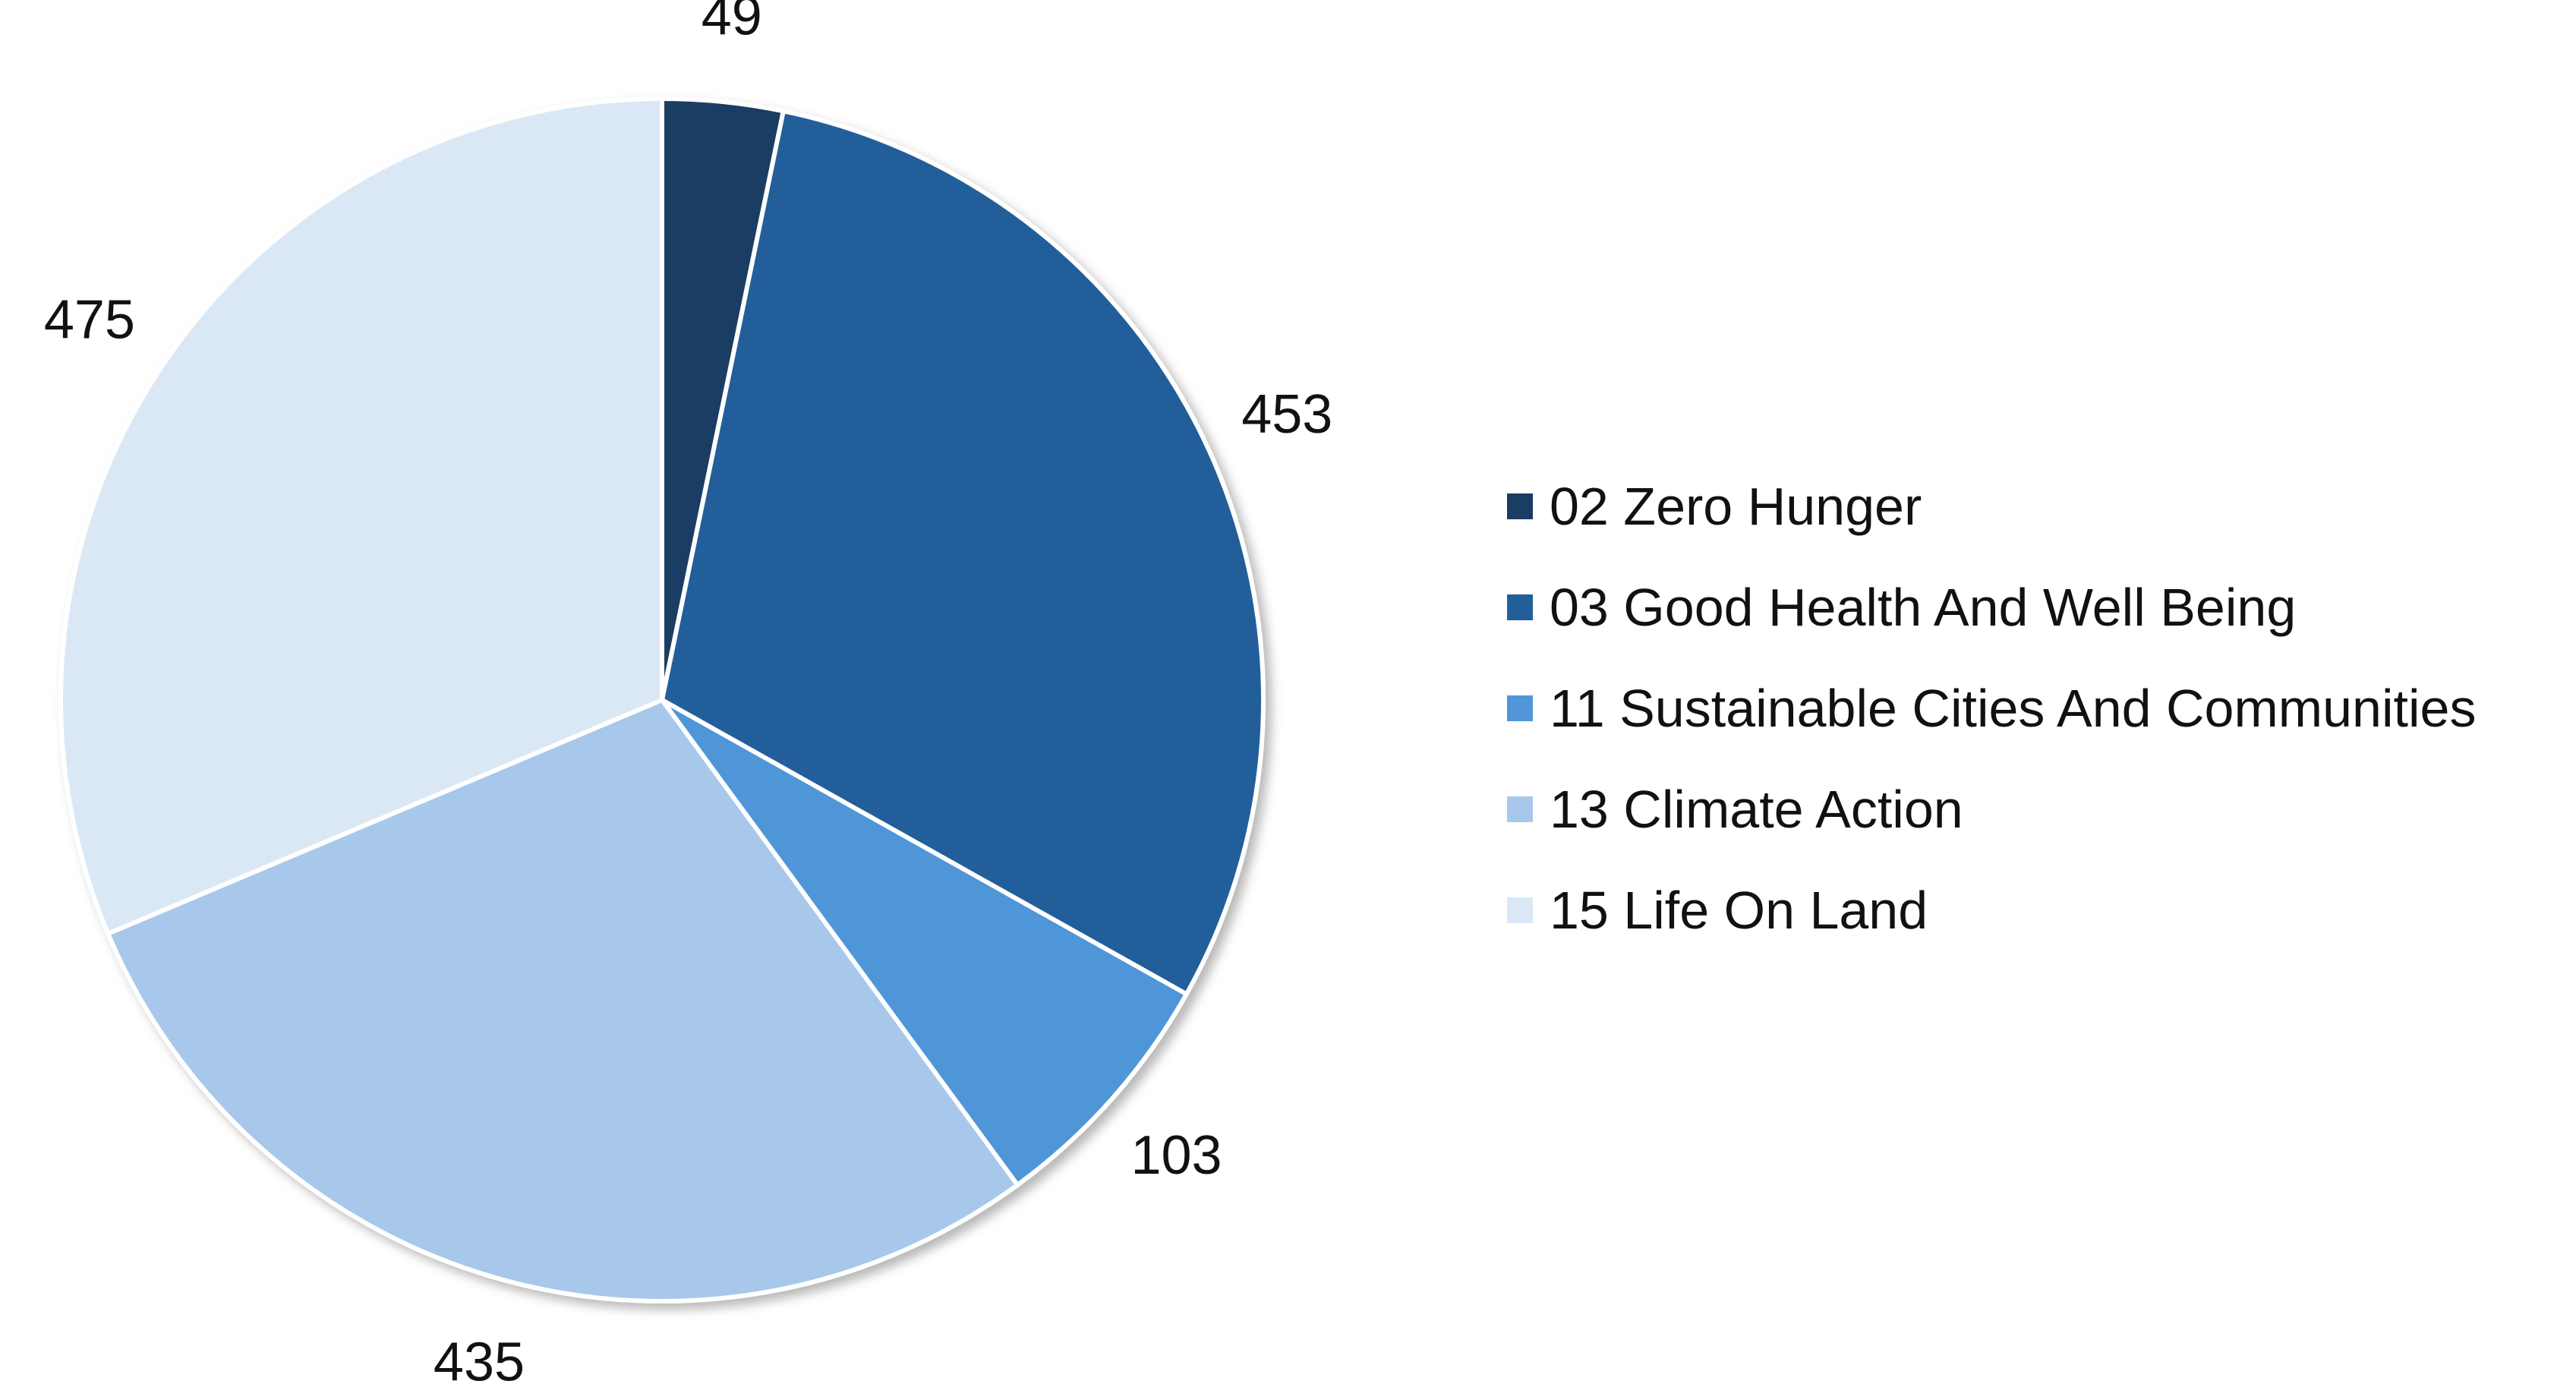 The width and height of the screenshot is (2576, 1384). I want to click on legend-item: 03 Good Health And Well Being, so click(1991, 606).